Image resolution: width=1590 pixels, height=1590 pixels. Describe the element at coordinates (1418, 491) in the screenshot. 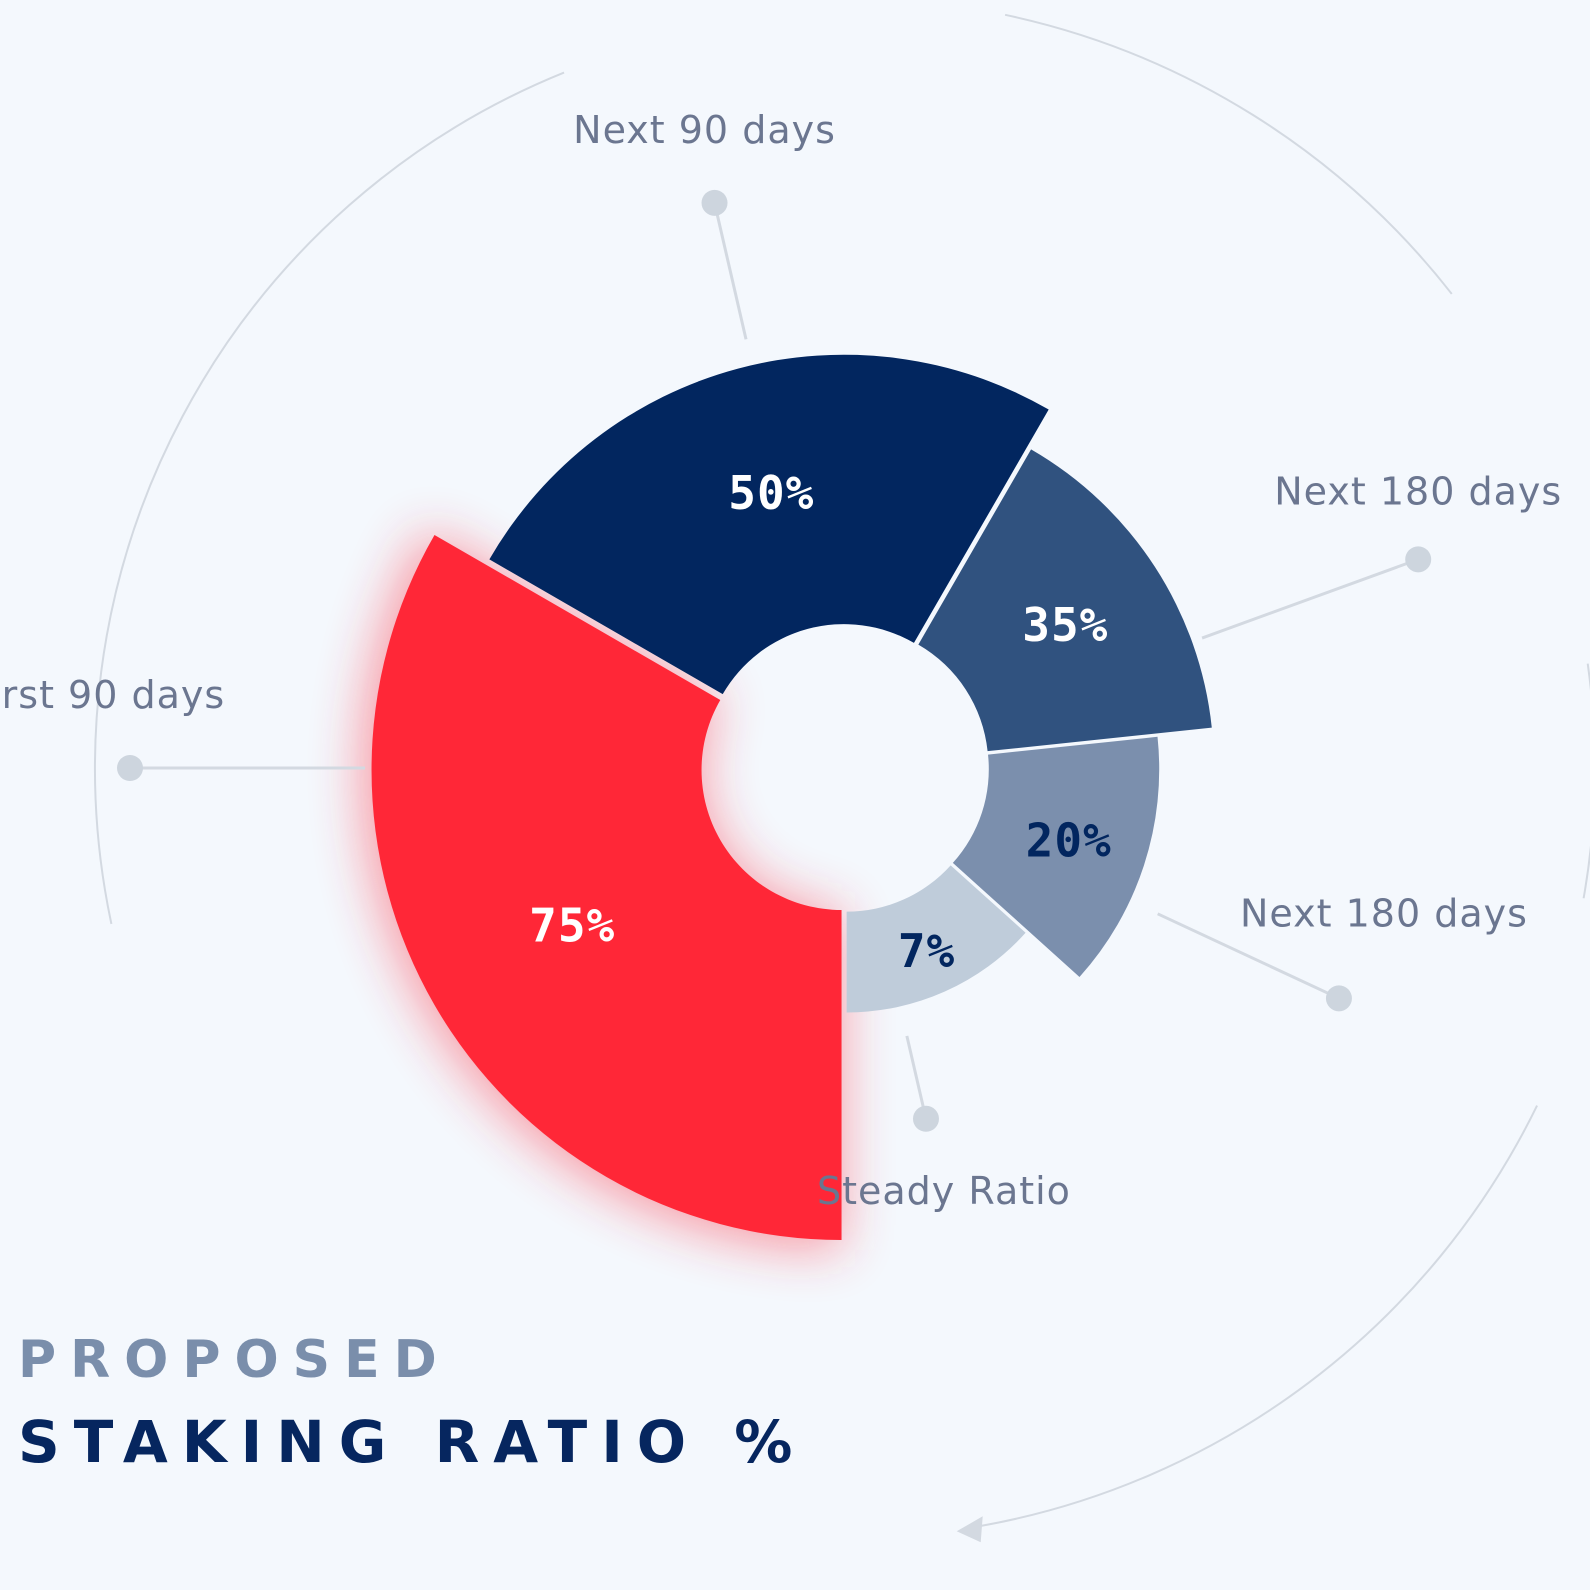

I see `category-label-2: Next 180 days` at that location.